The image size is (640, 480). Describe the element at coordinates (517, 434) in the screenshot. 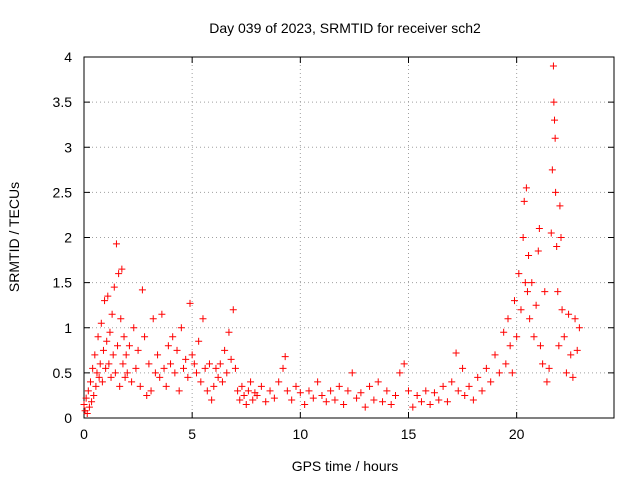

I see `x-tick-label: 20` at that location.